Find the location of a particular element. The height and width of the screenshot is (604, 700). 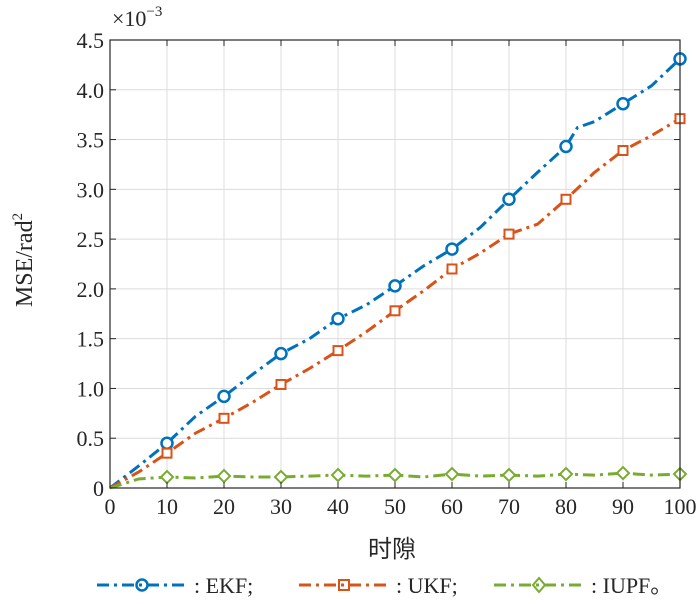

x-tick-label: 40 is located at coordinates (338, 506).